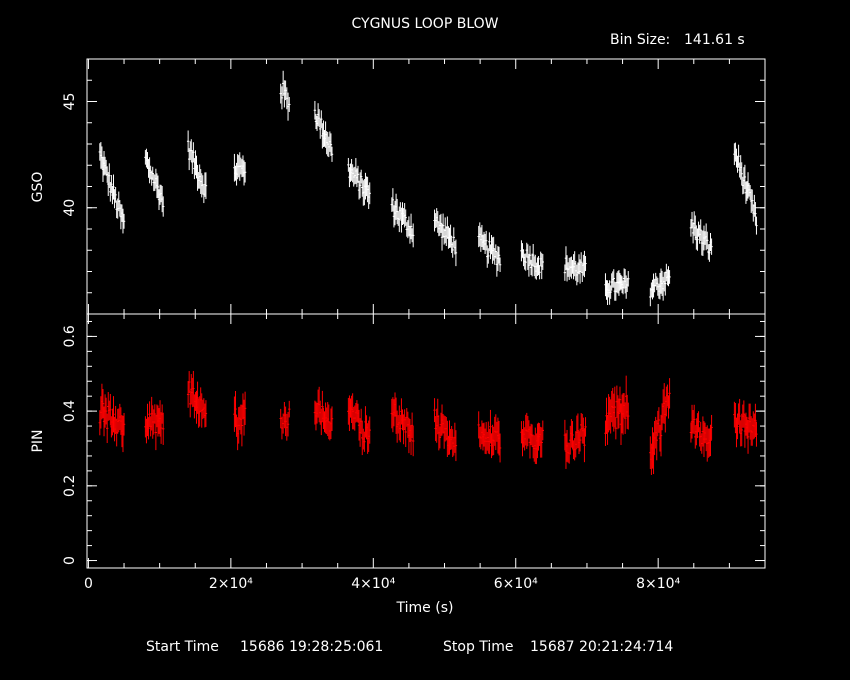 The width and height of the screenshot is (850, 680). I want to click on x-axis-label: Time (s), so click(425, 608).